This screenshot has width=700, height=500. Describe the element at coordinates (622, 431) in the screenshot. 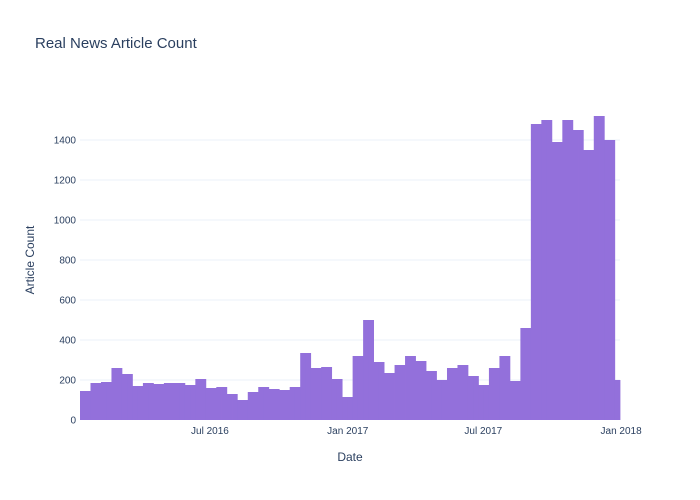

I see `x-tick-label: Jan 2018` at that location.